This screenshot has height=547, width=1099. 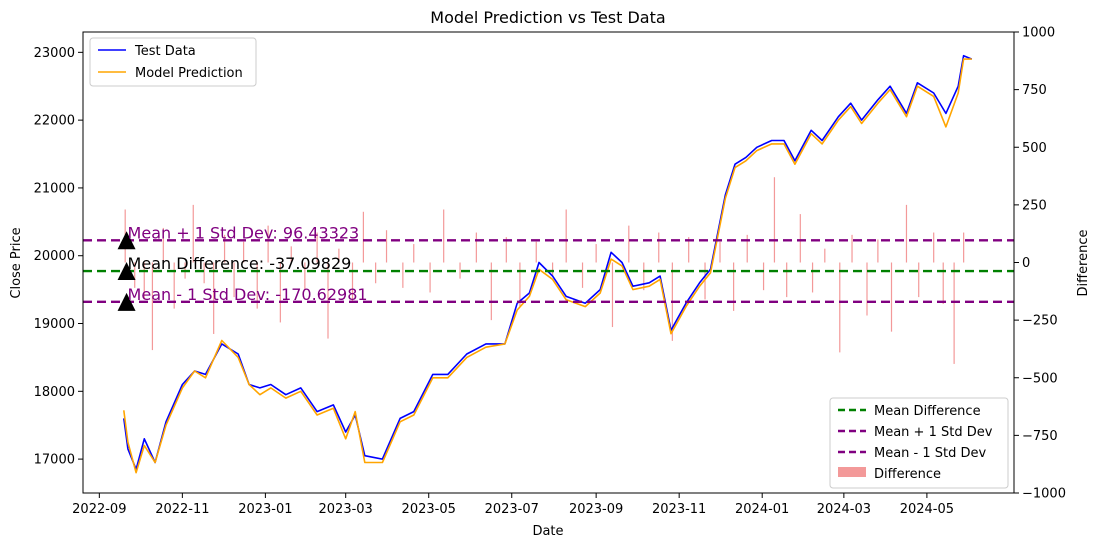 What do you see at coordinates (165, 51) in the screenshot?
I see `legend-label-test-data: Test Data` at bounding box center [165, 51].